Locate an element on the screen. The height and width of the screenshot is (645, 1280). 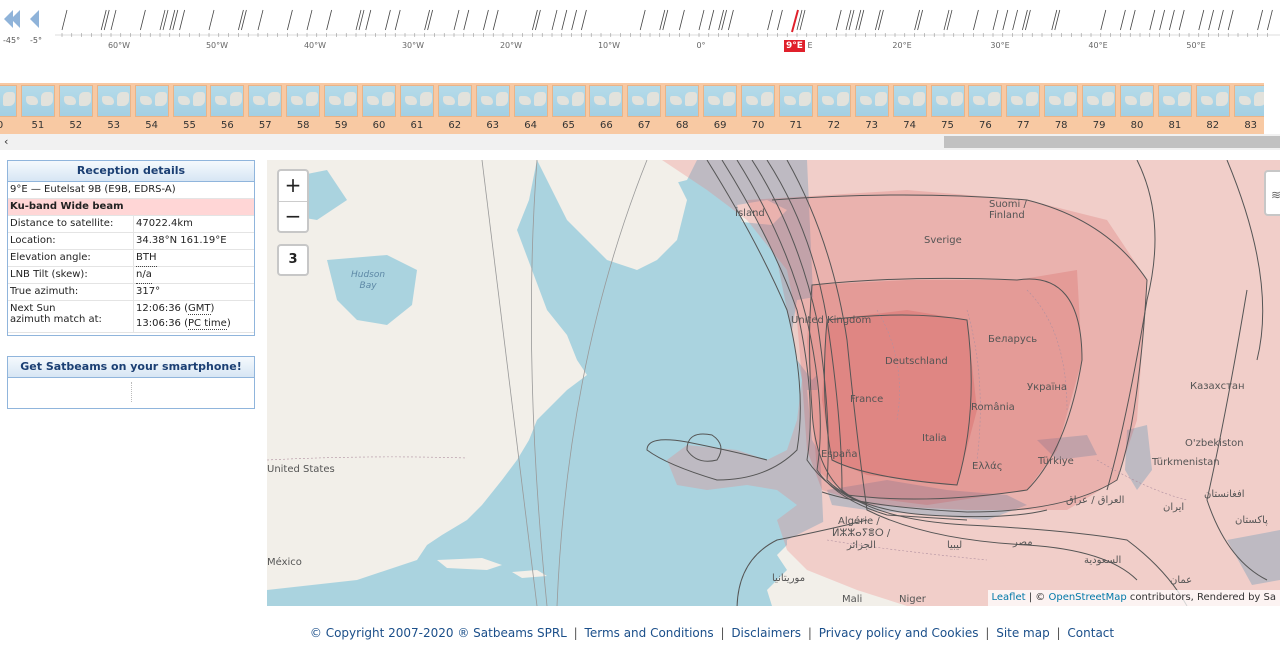
satellite-thumbnail: 0 is located at coordinates (8, 108).